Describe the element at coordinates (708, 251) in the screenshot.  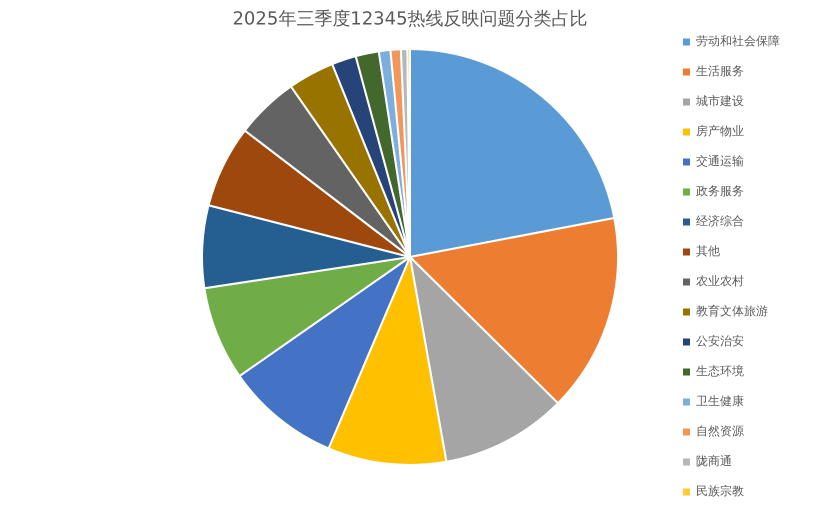
I see `legend-label: 其他` at that location.